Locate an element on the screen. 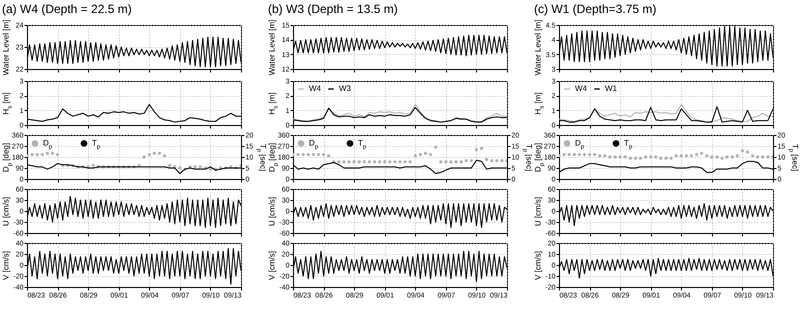 The height and width of the screenshot is (329, 800). chart-title: (a) W4 (Depth = 22.5 m) is located at coordinates (67, 9).